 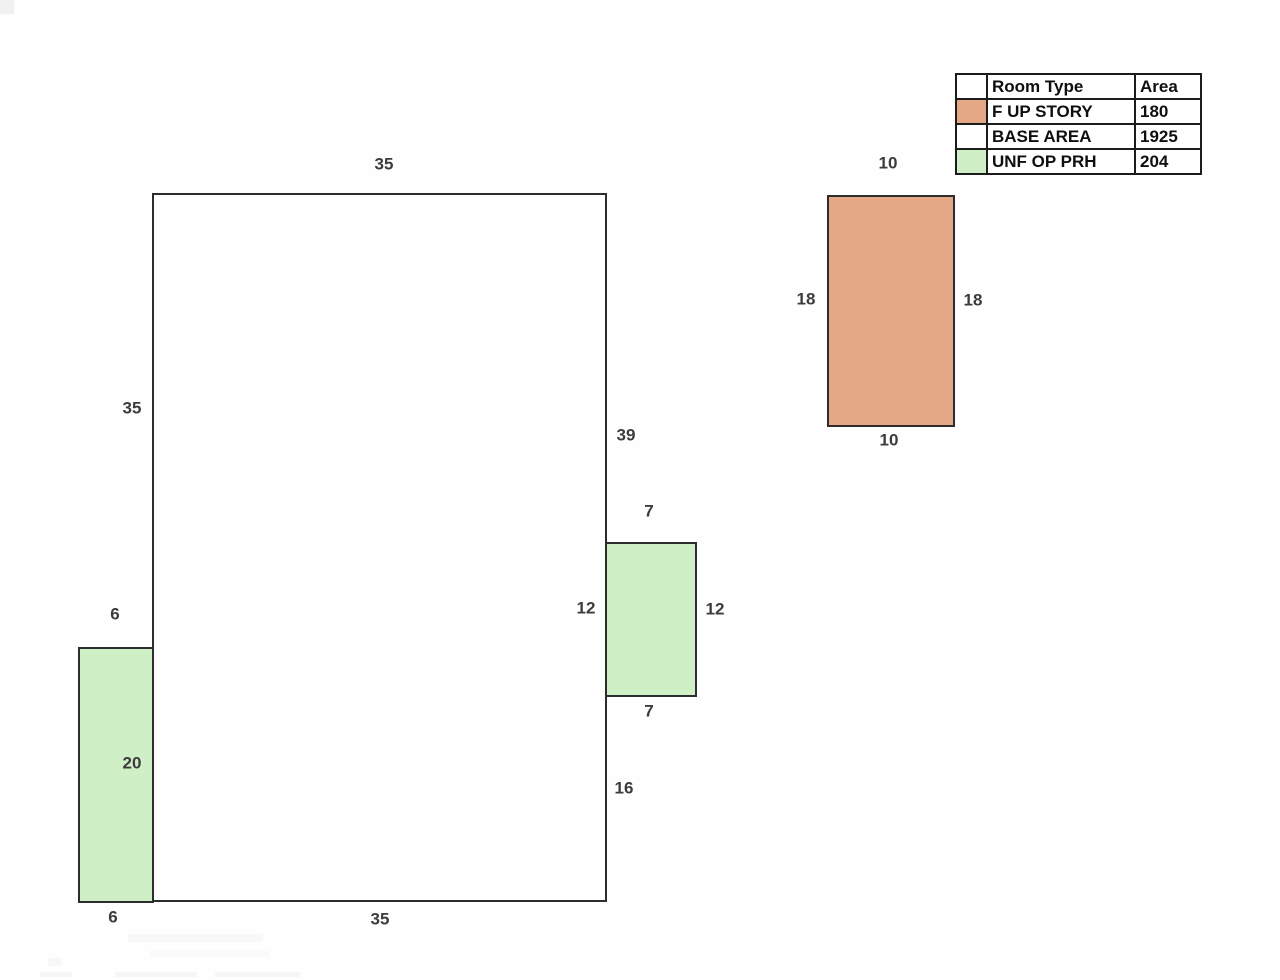 What do you see at coordinates (715, 609) in the screenshot?
I see `dim-right-porch-right: 12` at bounding box center [715, 609].